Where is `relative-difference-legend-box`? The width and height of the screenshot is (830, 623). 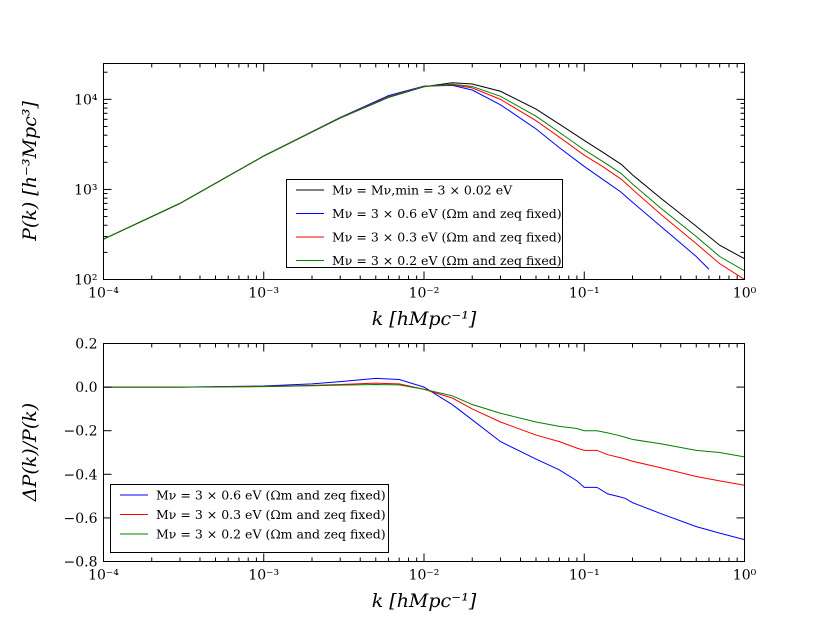
relative-difference-legend-box is located at coordinates (249, 518).